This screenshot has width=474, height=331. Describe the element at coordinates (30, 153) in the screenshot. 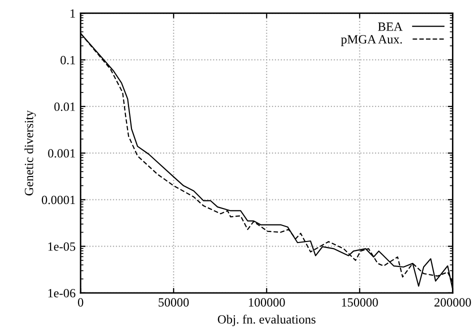

I see `y-axis-title: Genetic diversity` at that location.